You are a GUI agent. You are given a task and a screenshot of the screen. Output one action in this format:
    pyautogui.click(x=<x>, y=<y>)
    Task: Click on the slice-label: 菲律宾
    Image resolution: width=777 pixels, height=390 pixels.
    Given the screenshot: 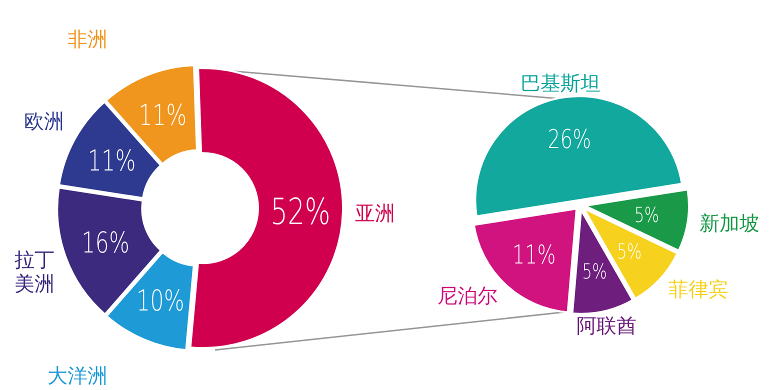 What is the action you would take?
    pyautogui.click(x=698, y=289)
    